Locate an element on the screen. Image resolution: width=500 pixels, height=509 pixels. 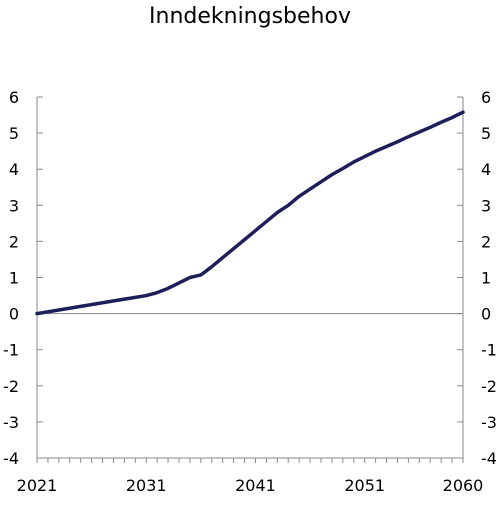
y-tick-label-right: 1 is located at coordinates (486, 278).